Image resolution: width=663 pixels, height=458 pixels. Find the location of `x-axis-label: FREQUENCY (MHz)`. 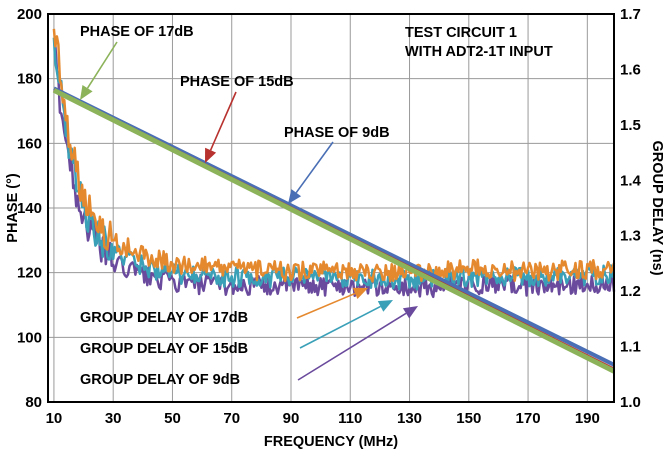

x-axis-label: FREQUENCY (MHz) is located at coordinates (331, 442).